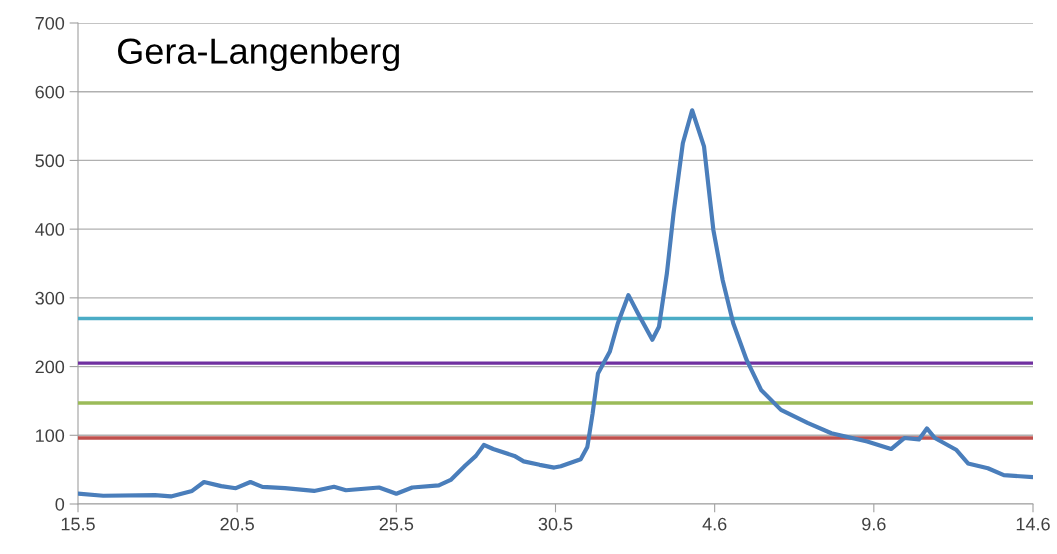  I want to click on y-tick-label: 200, so click(50, 367).